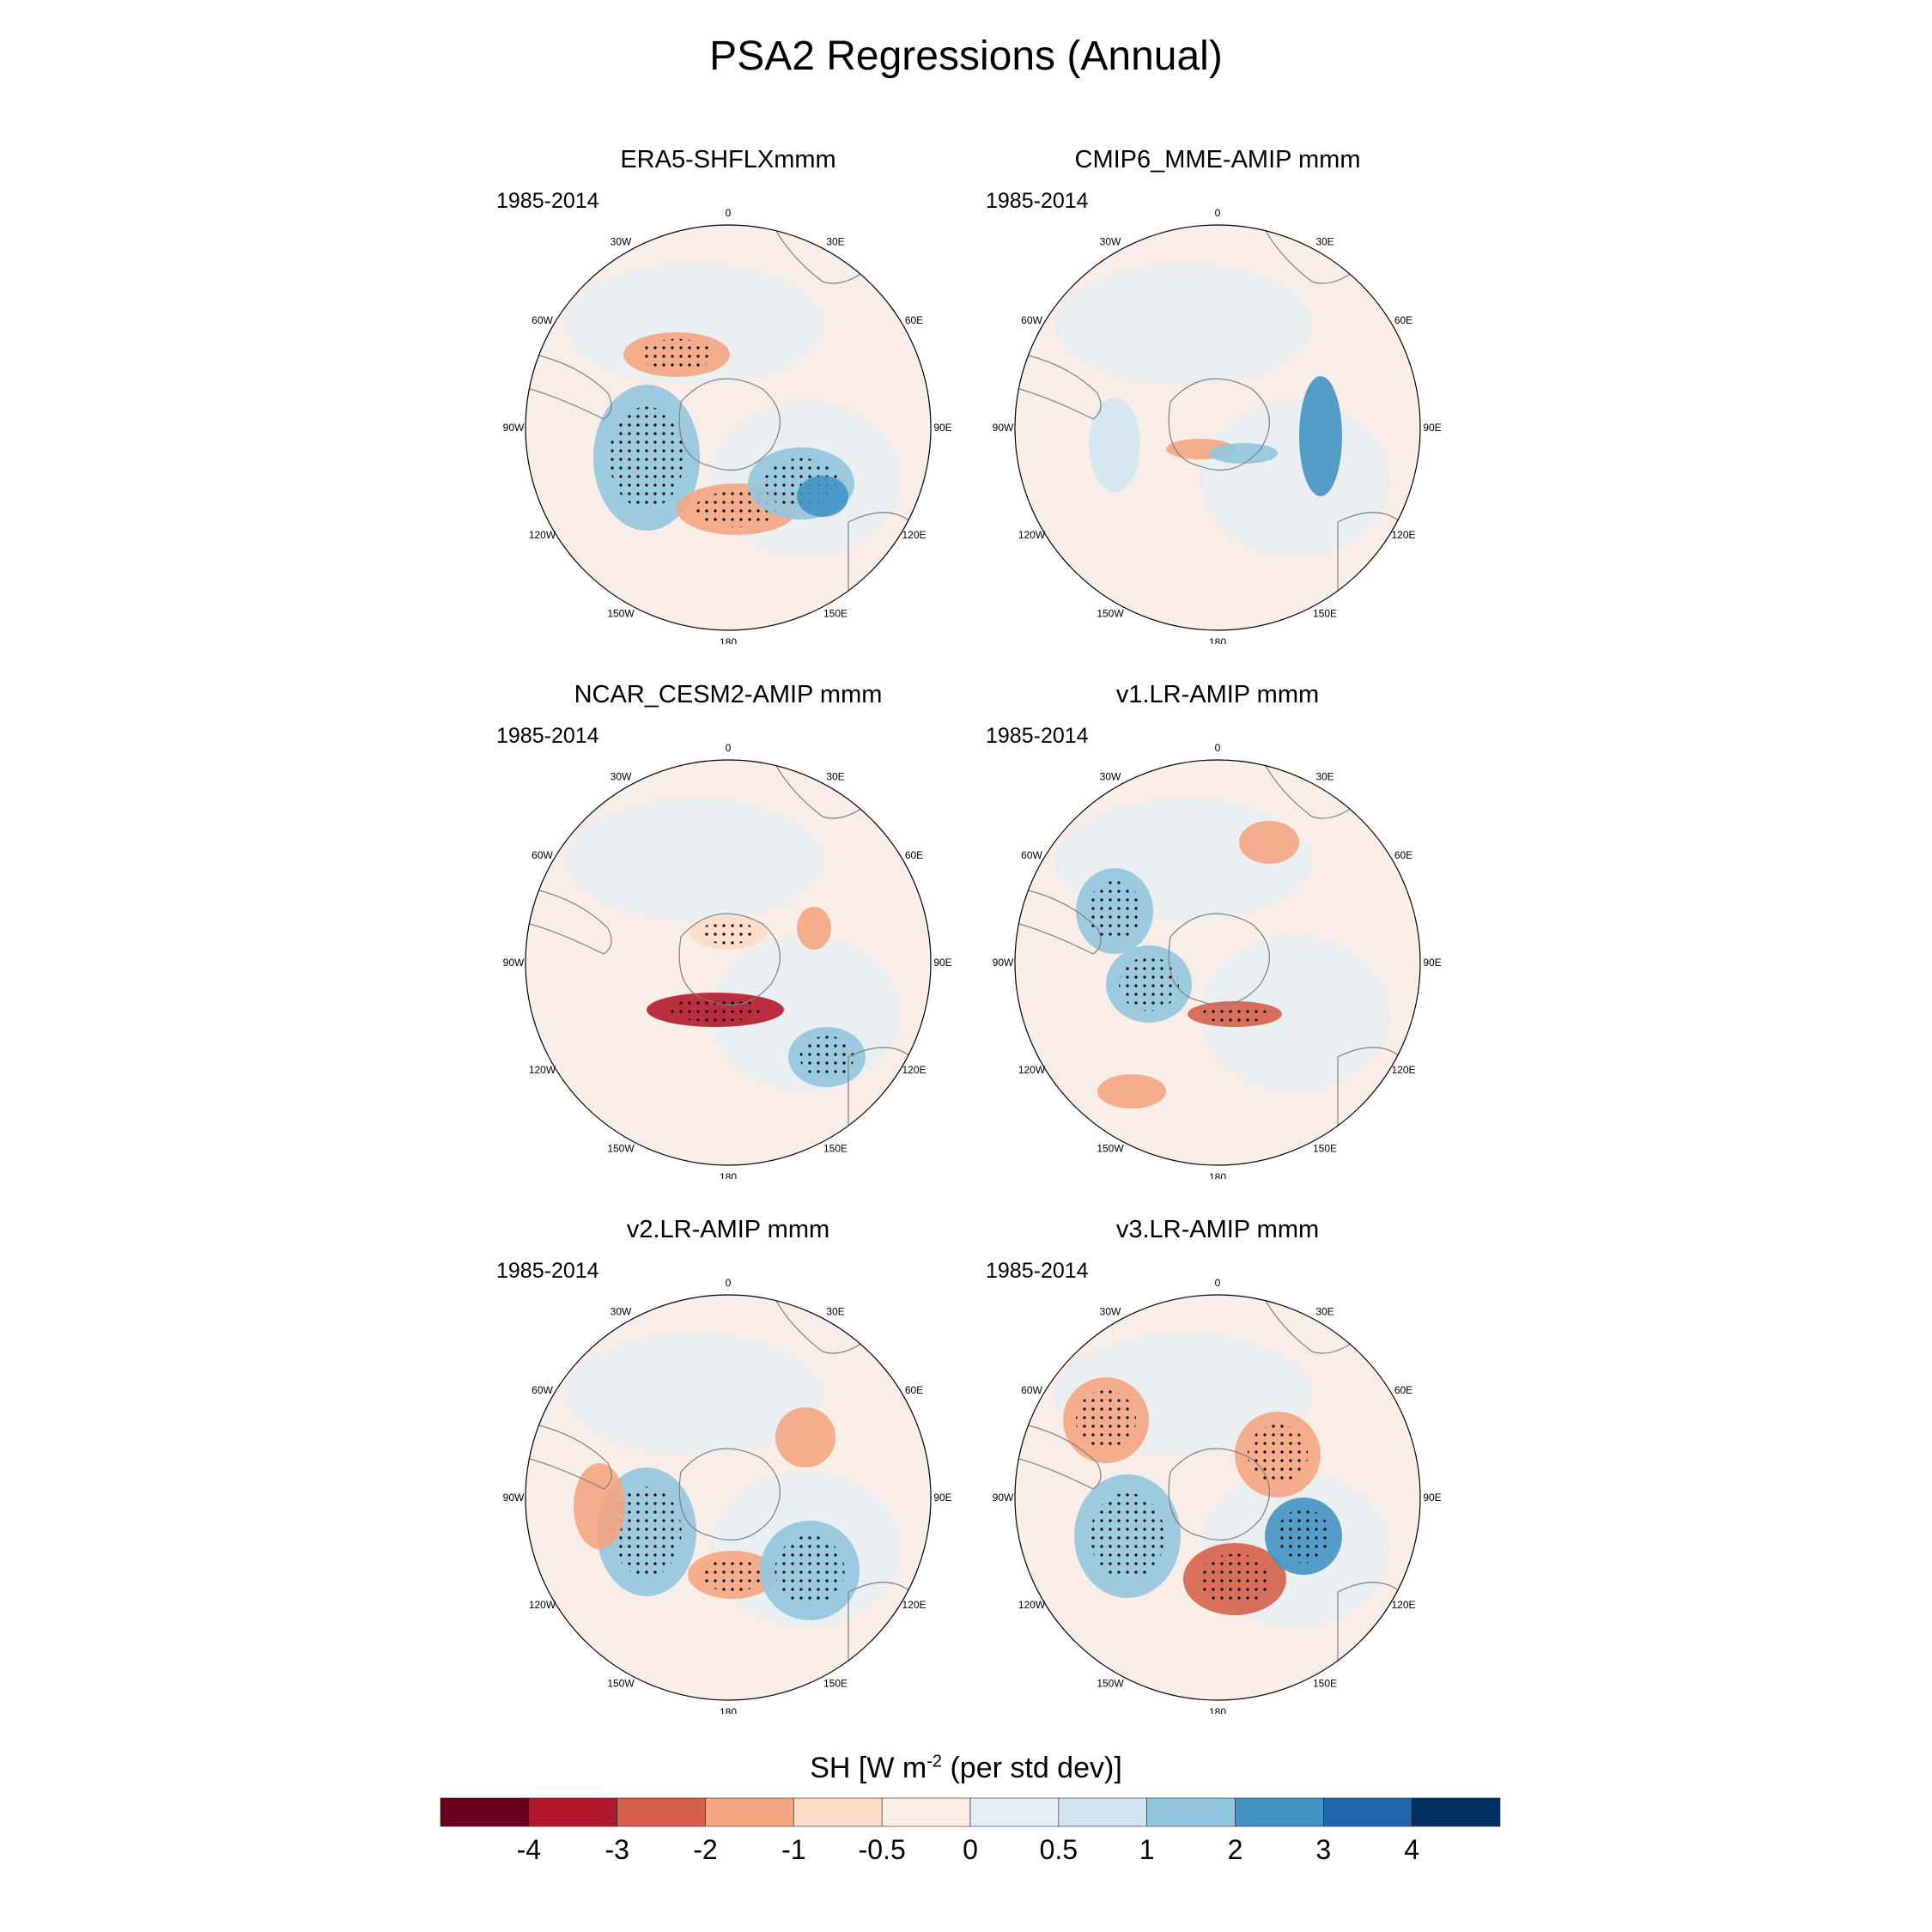 This screenshot has width=1932, height=1932. What do you see at coordinates (1323, 1850) in the screenshot?
I see `colorbar-tick-label: 3` at bounding box center [1323, 1850].